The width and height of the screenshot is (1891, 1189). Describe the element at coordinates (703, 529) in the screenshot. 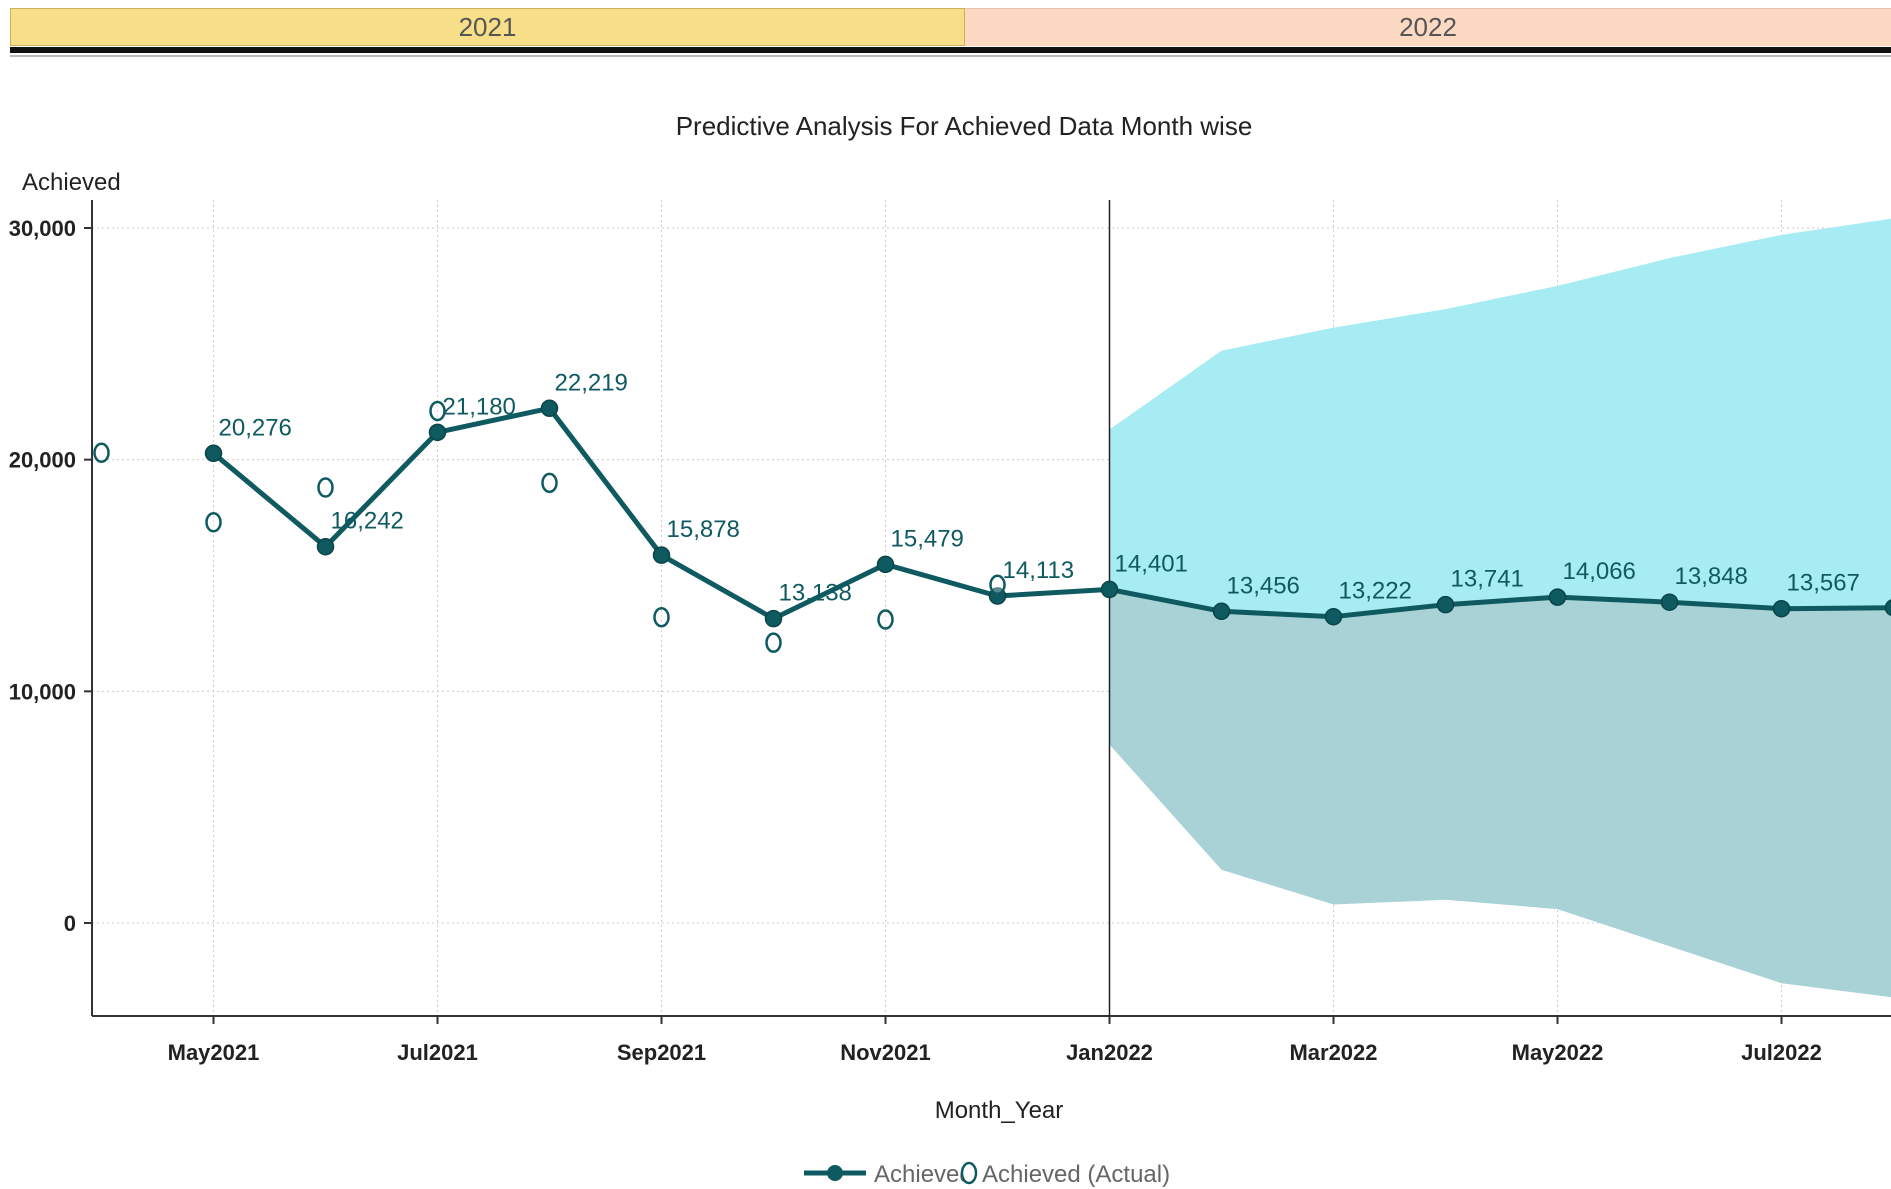

I see `data-label: 15,878` at that location.